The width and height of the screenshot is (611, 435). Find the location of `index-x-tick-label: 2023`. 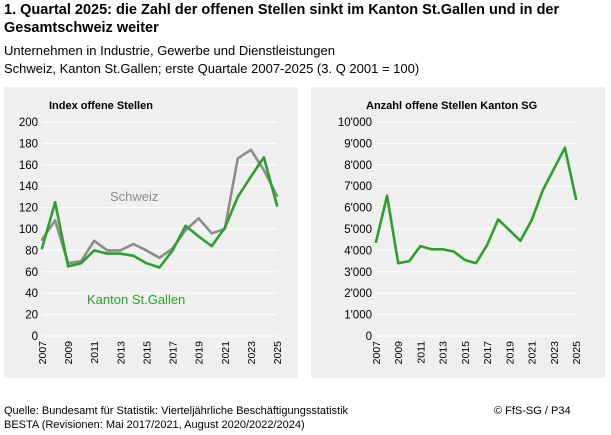

index-x-tick-label: 2023 is located at coordinates (252, 353).